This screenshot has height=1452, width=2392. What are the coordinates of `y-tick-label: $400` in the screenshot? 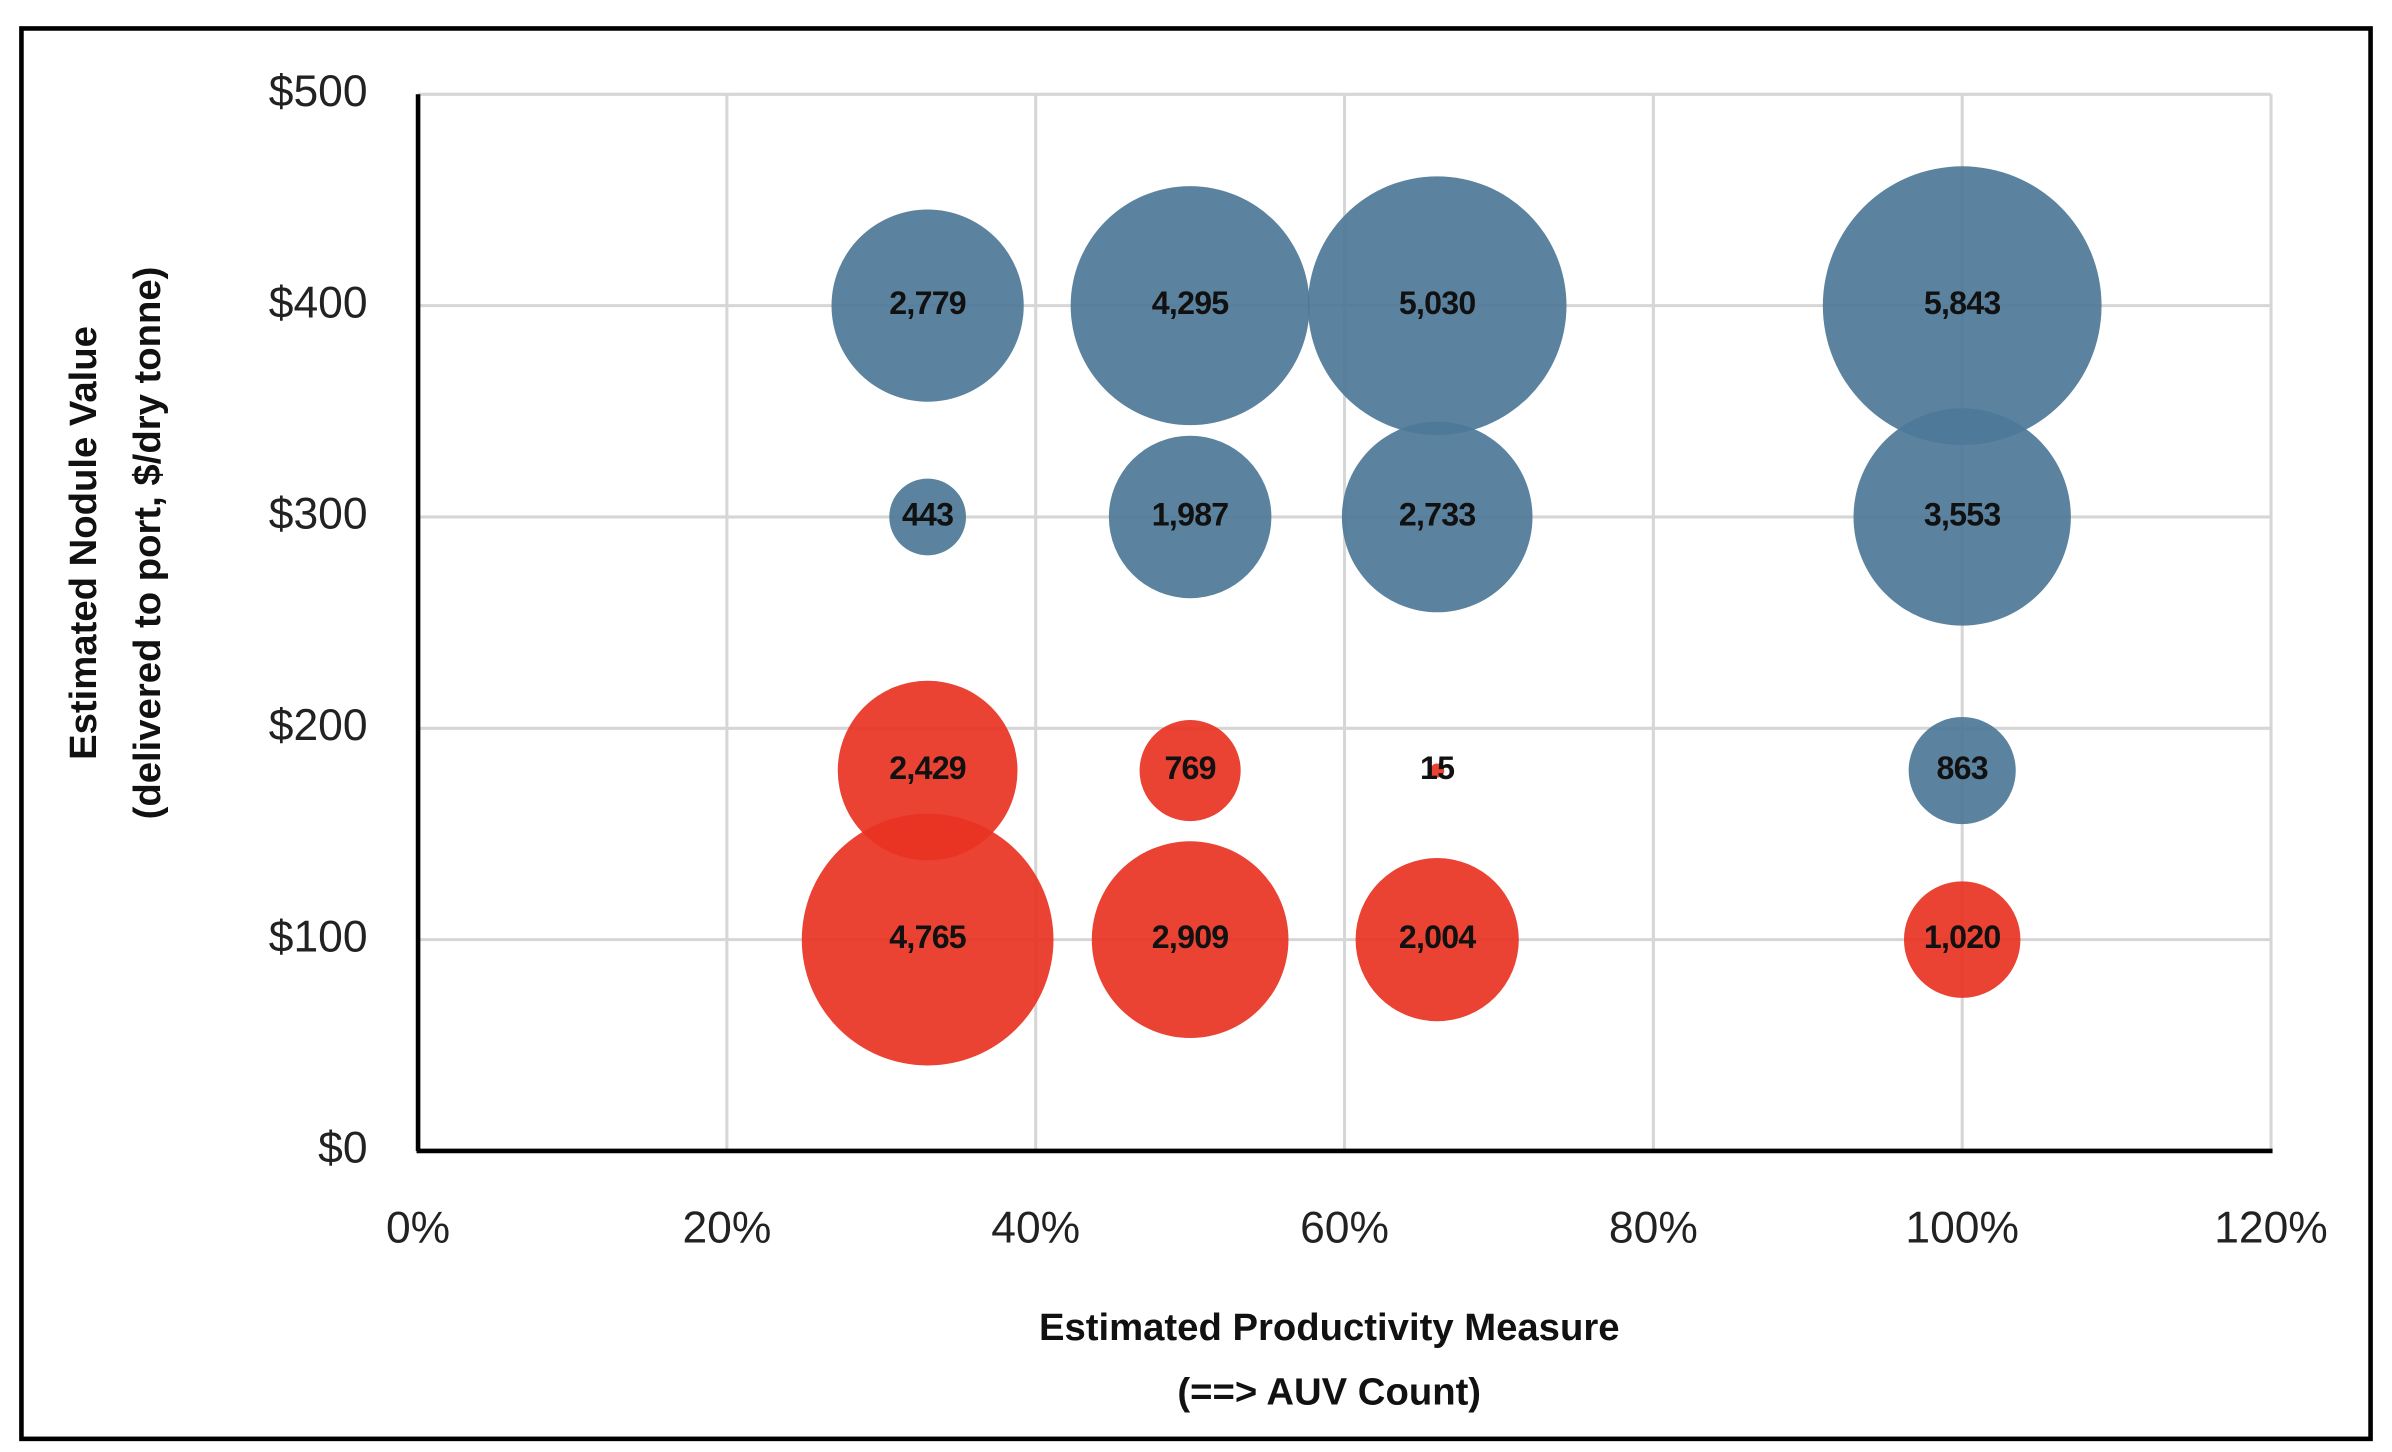 It's located at (318, 302).